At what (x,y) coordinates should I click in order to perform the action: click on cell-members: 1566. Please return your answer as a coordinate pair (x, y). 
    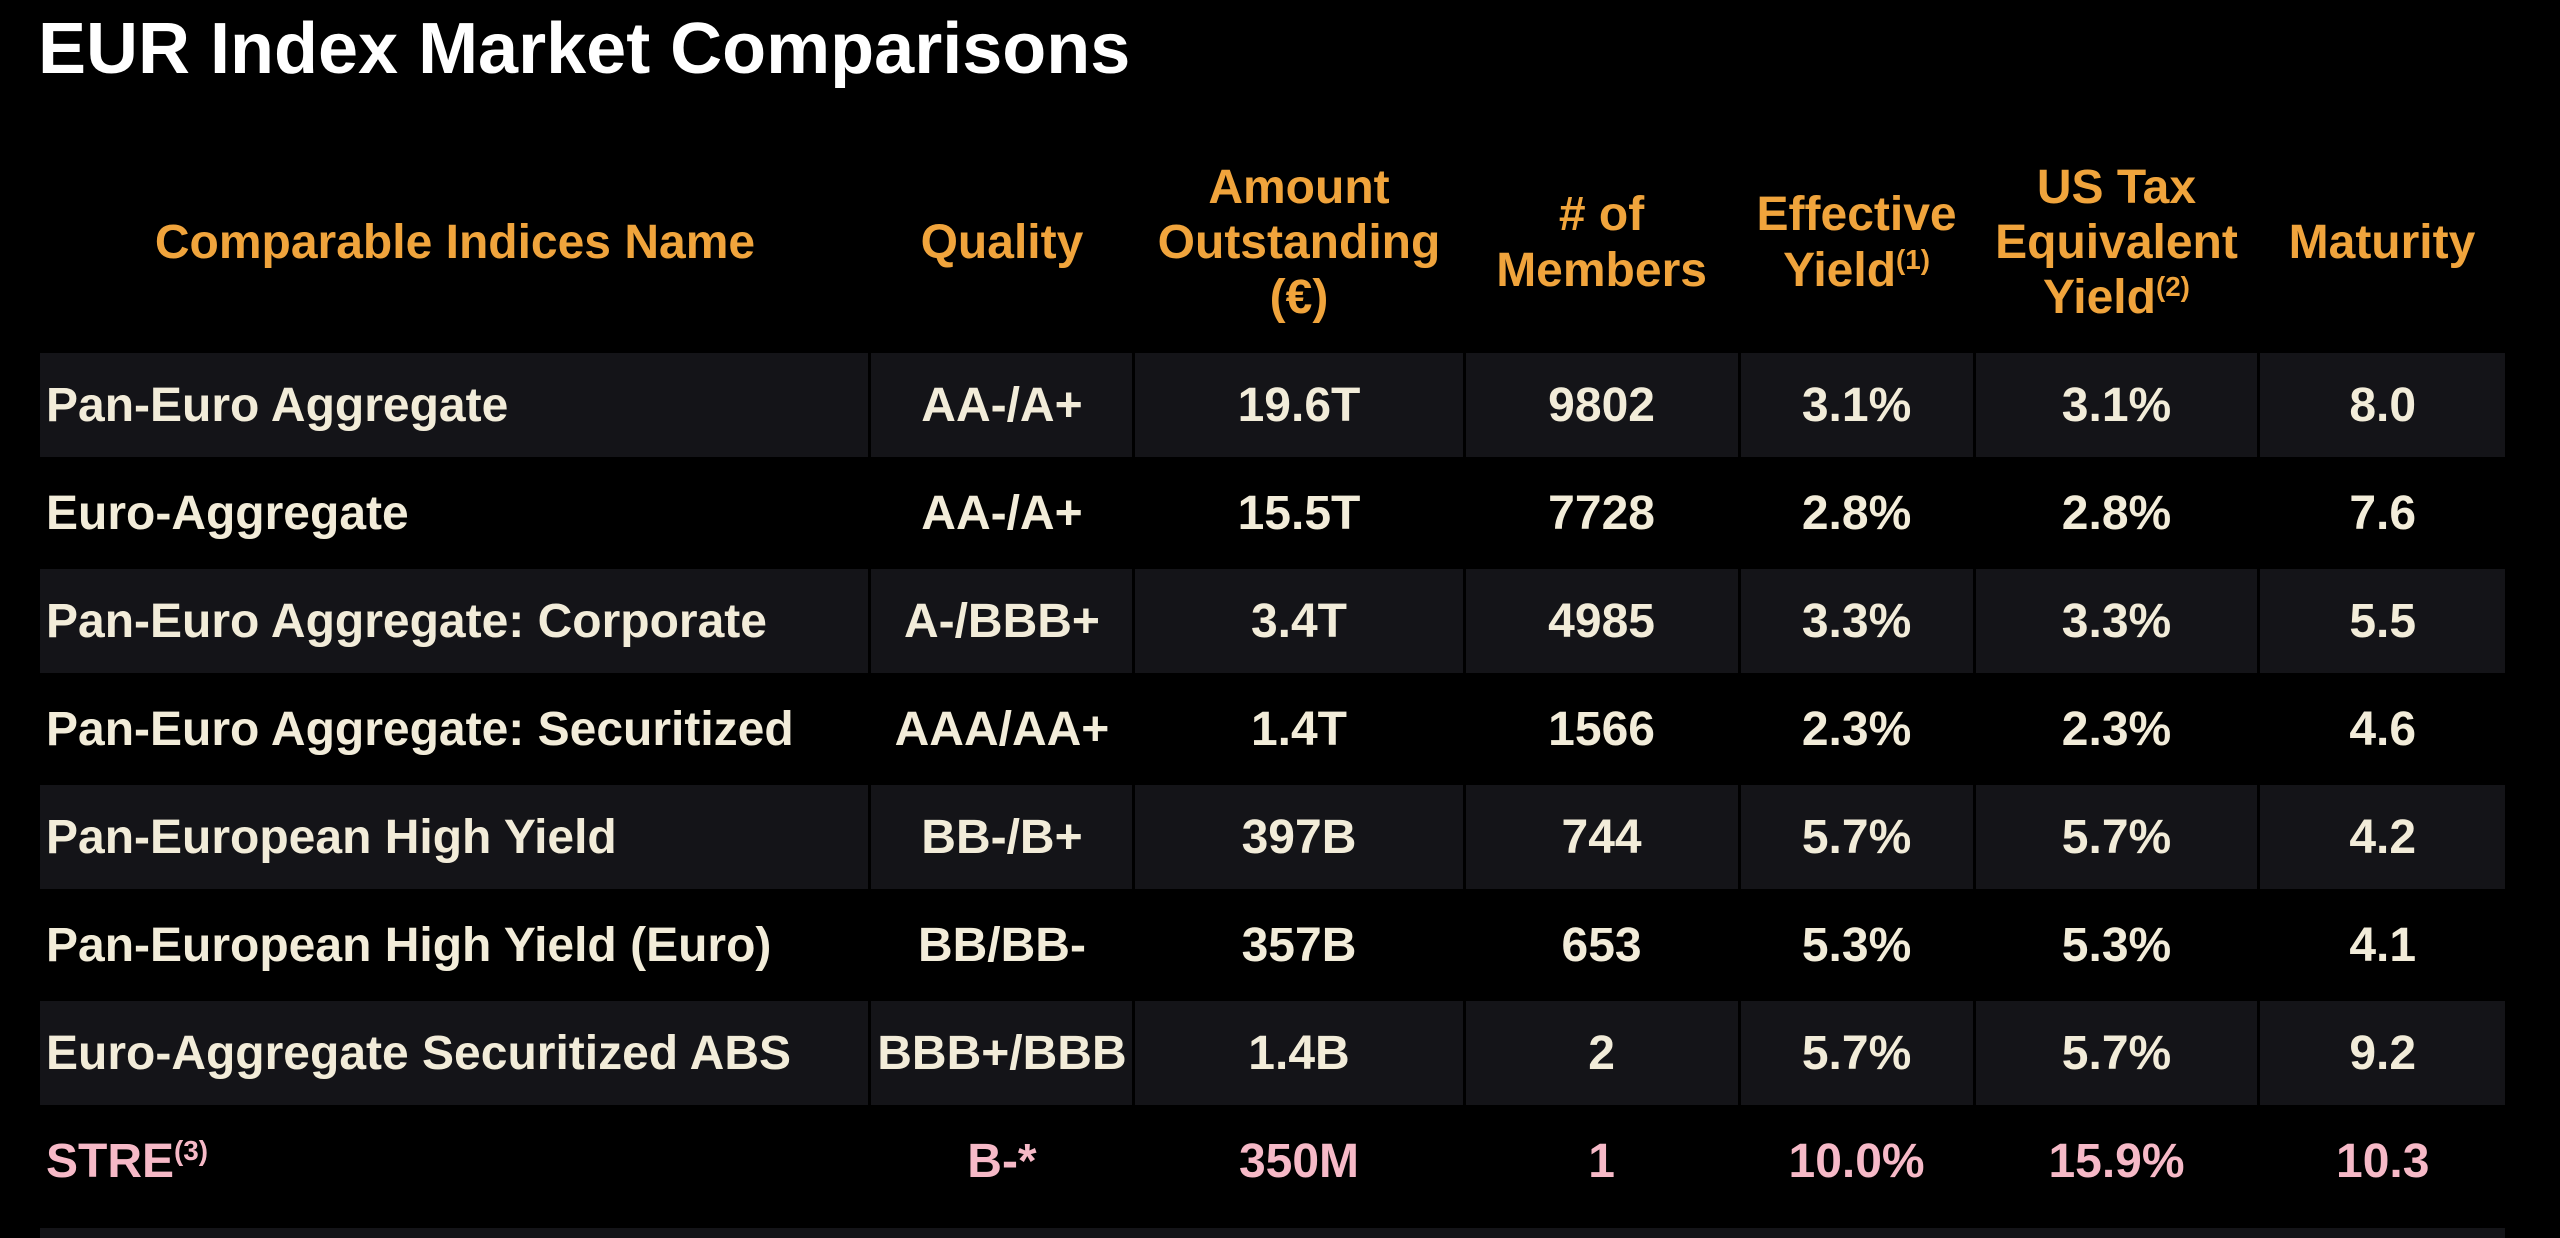
    Looking at the image, I should click on (1601, 729).